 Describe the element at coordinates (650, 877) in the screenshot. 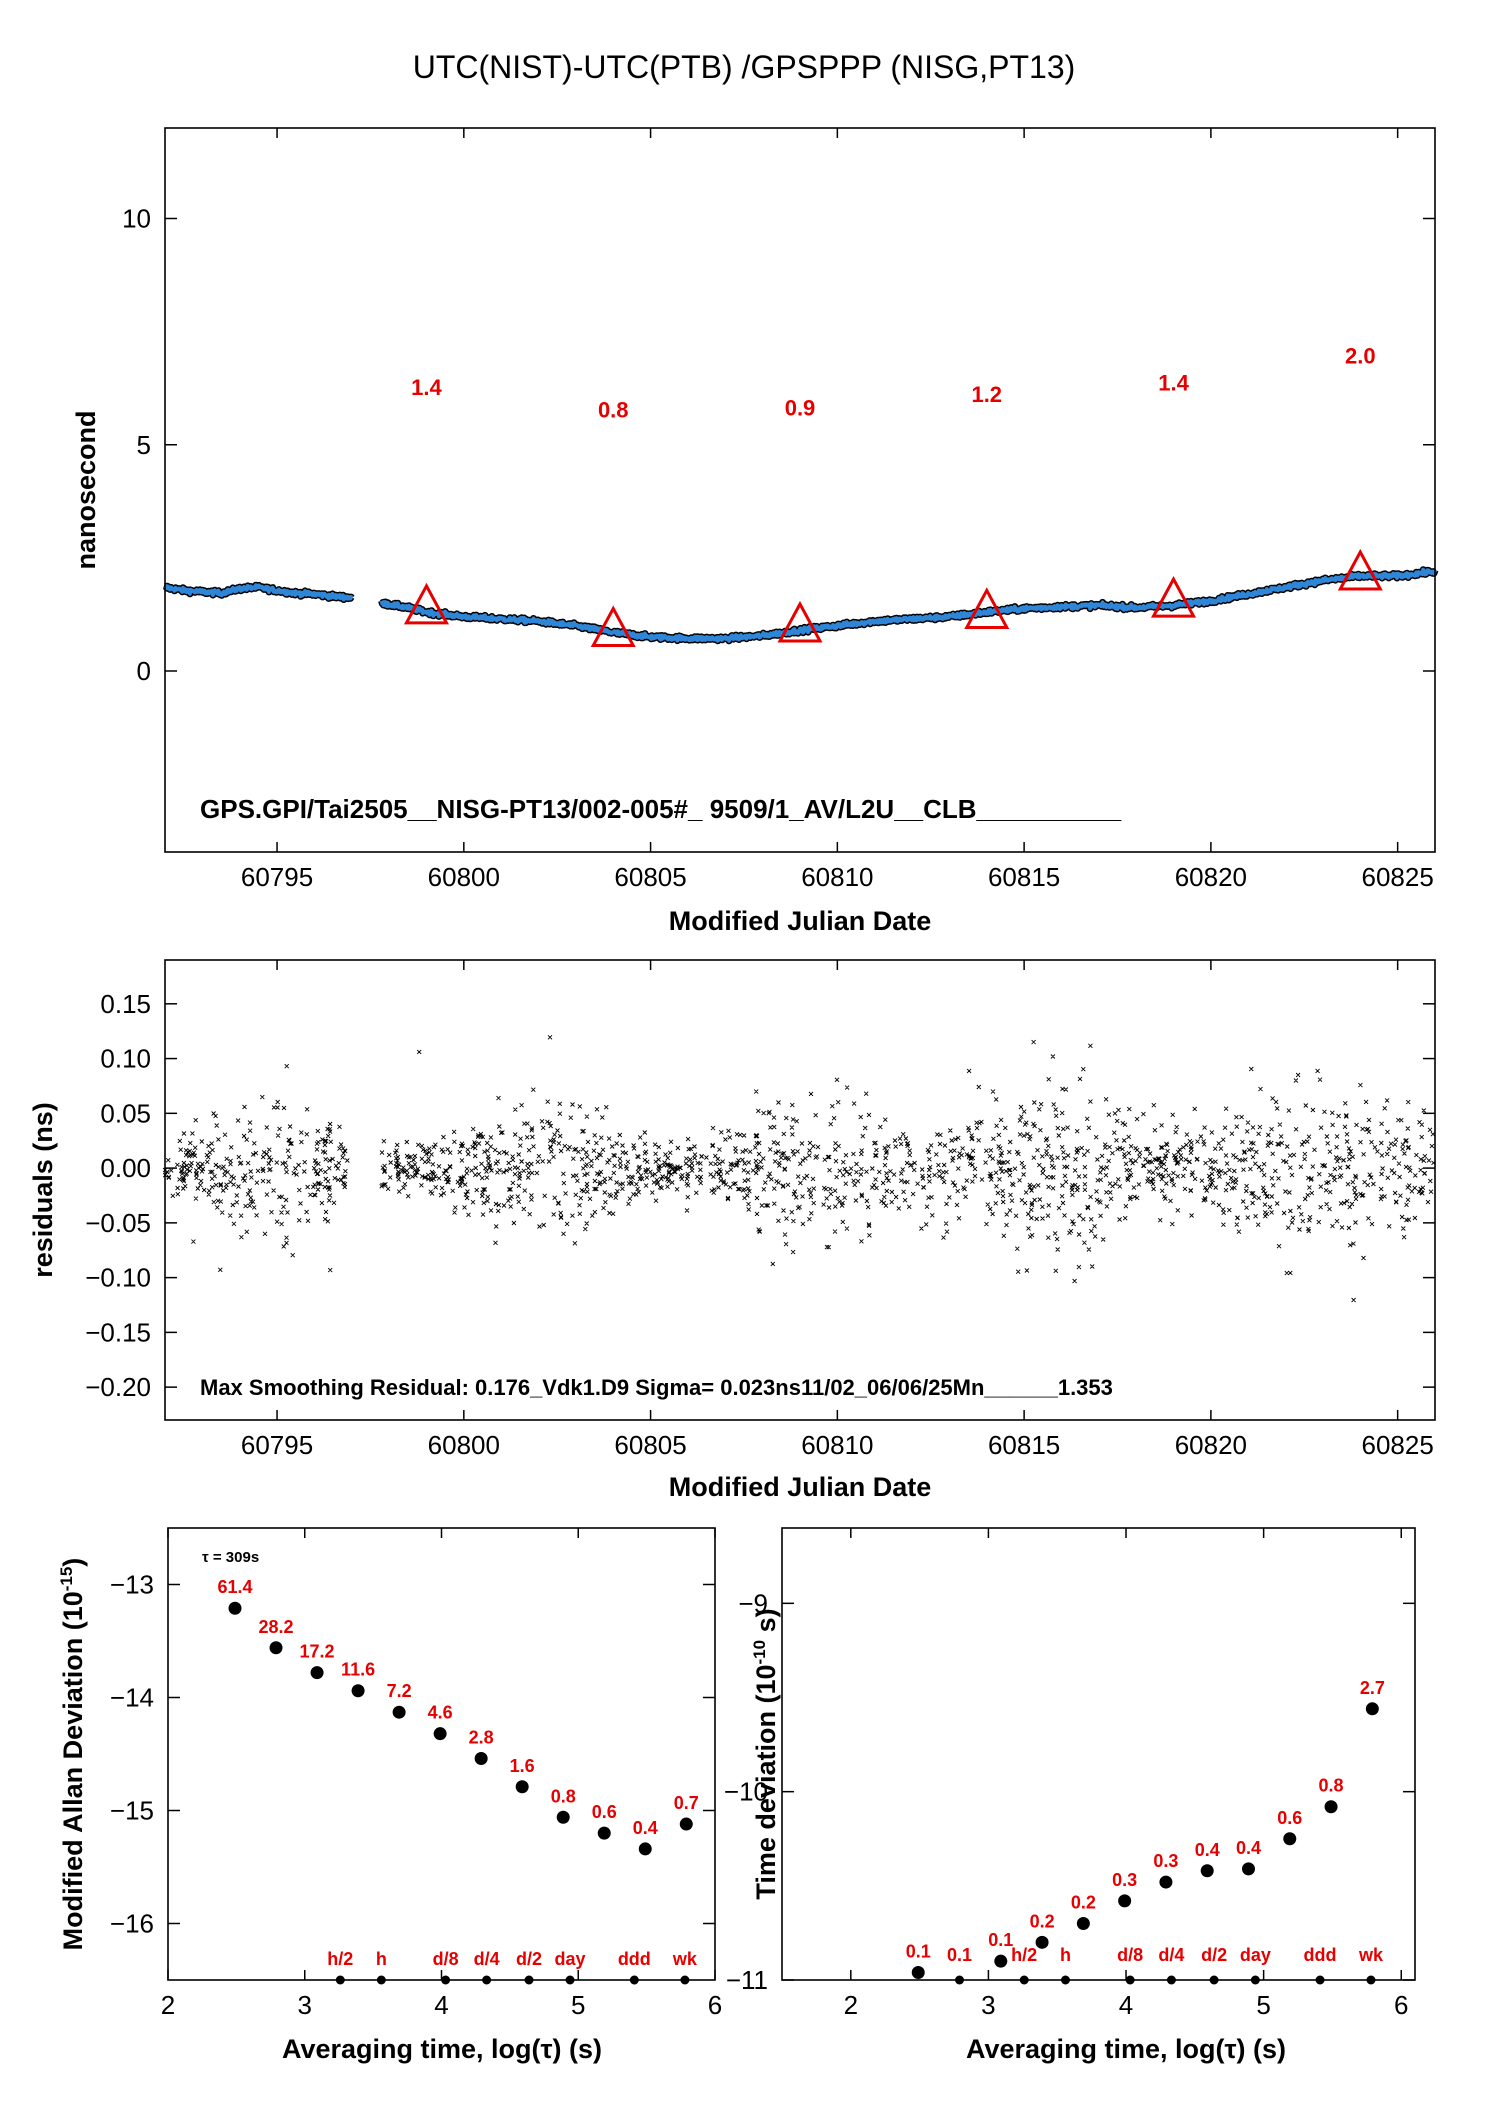

I see `offset-xtick-label: 60805` at that location.